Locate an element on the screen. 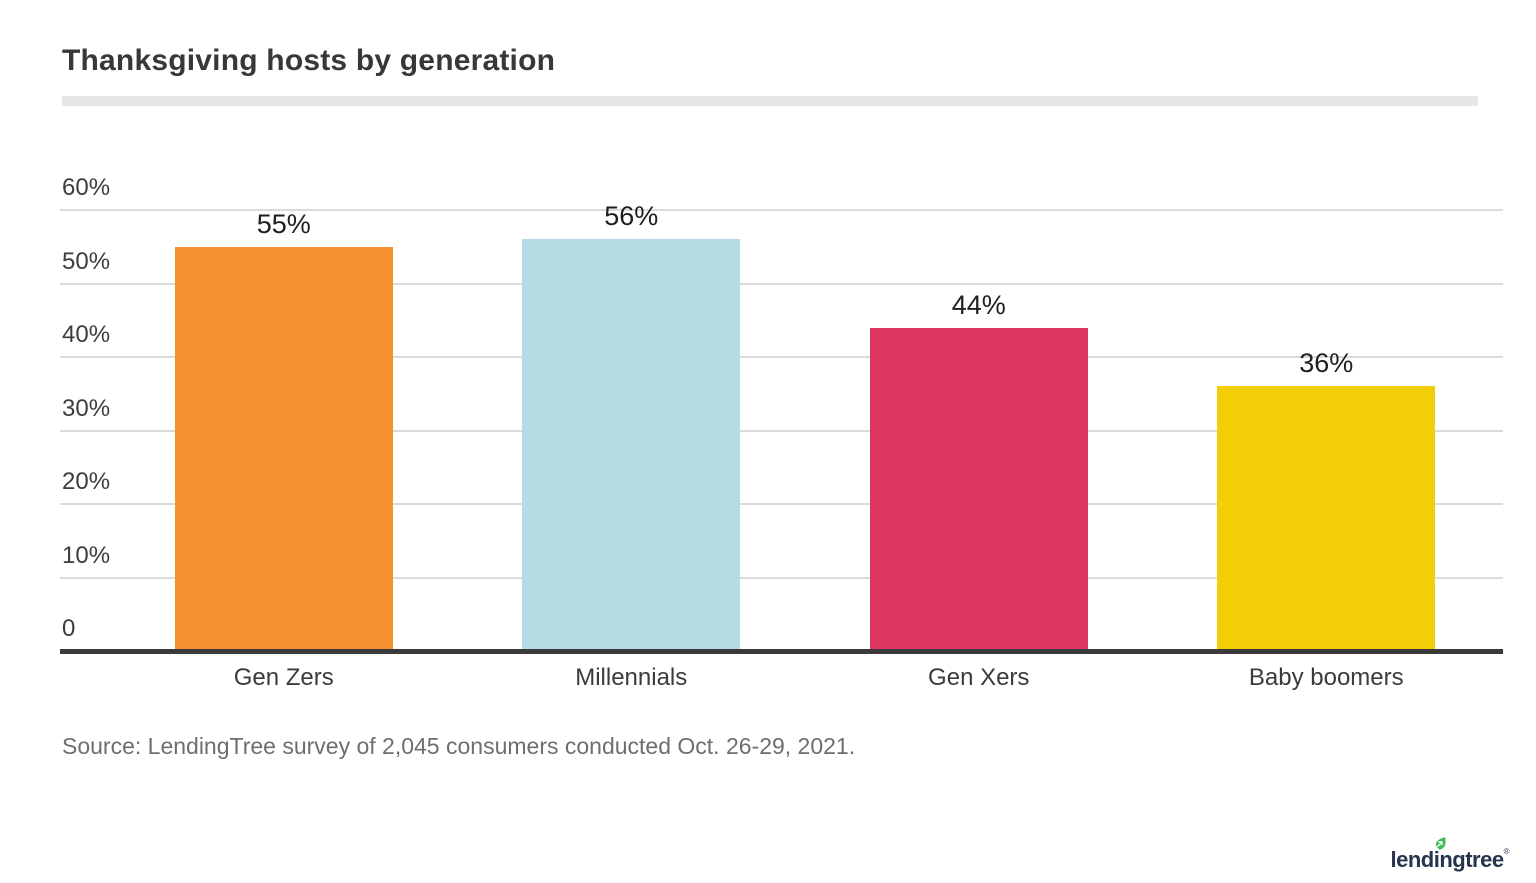 The image size is (1536, 883). x-axis-category-label: Gen Xers is located at coordinates (979, 677).